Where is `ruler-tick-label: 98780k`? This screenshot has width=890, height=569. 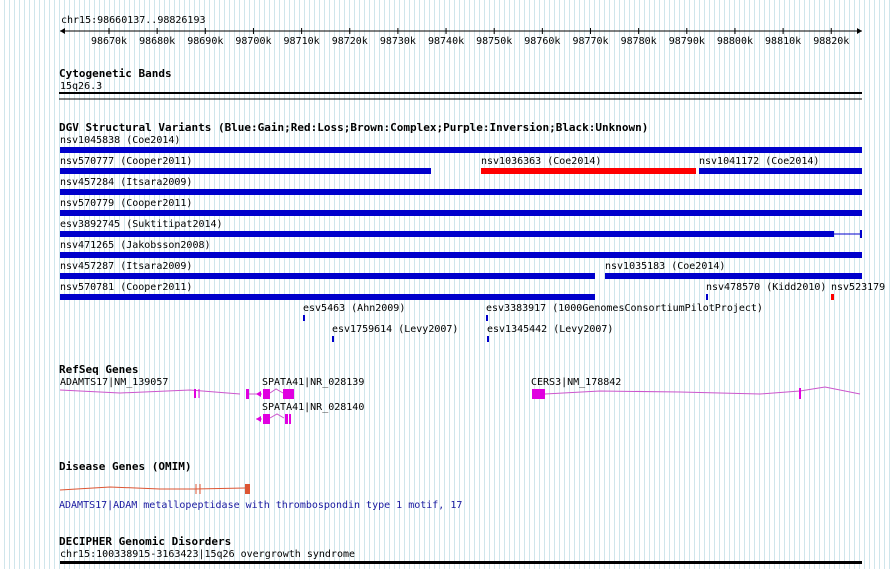
ruler-tick-label: 98780k is located at coordinates (638, 41).